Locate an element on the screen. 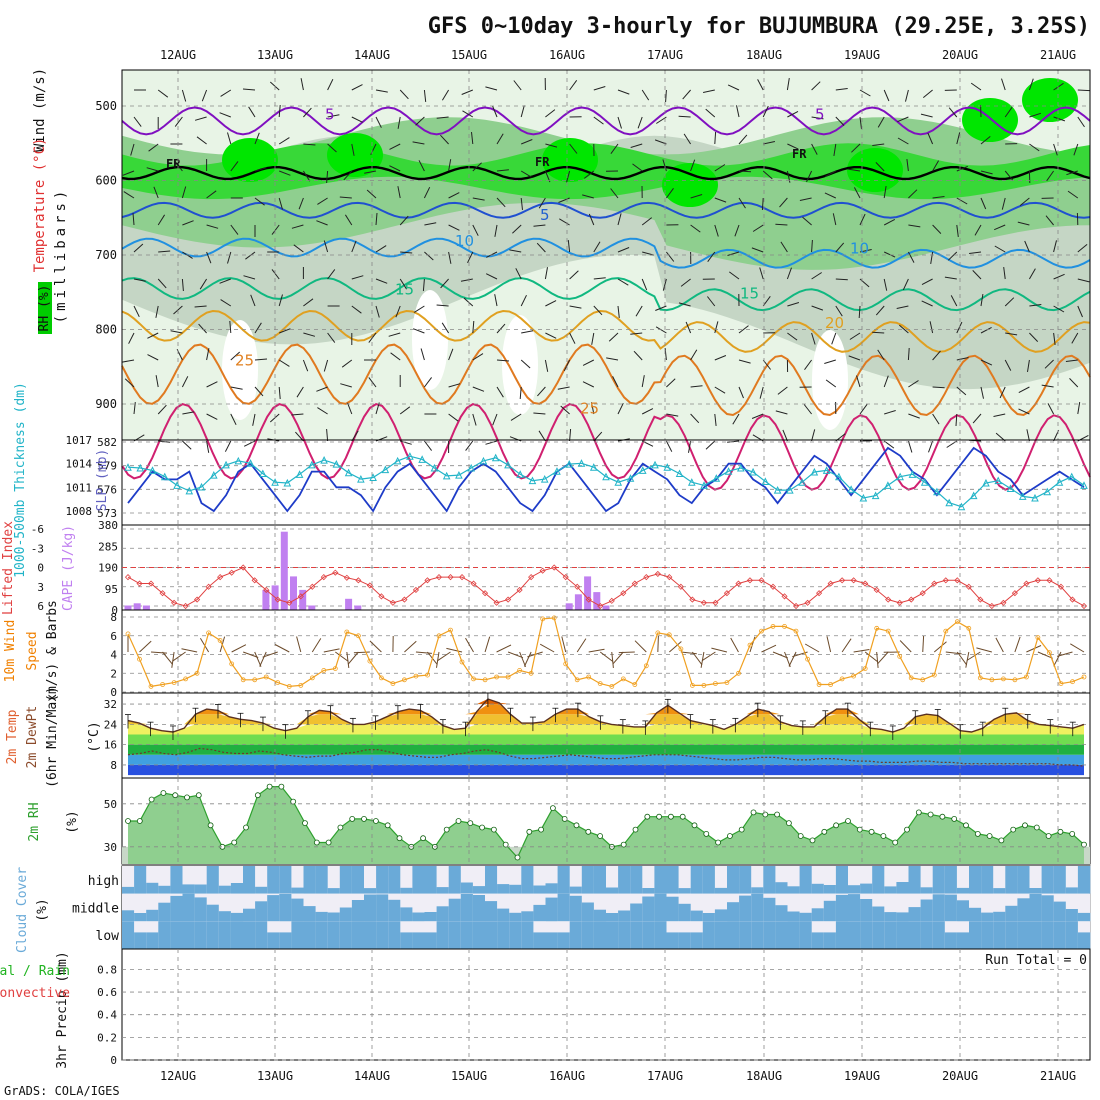 This screenshot has width=1100, height=1100. cloud-empty is located at coordinates (648, 880).